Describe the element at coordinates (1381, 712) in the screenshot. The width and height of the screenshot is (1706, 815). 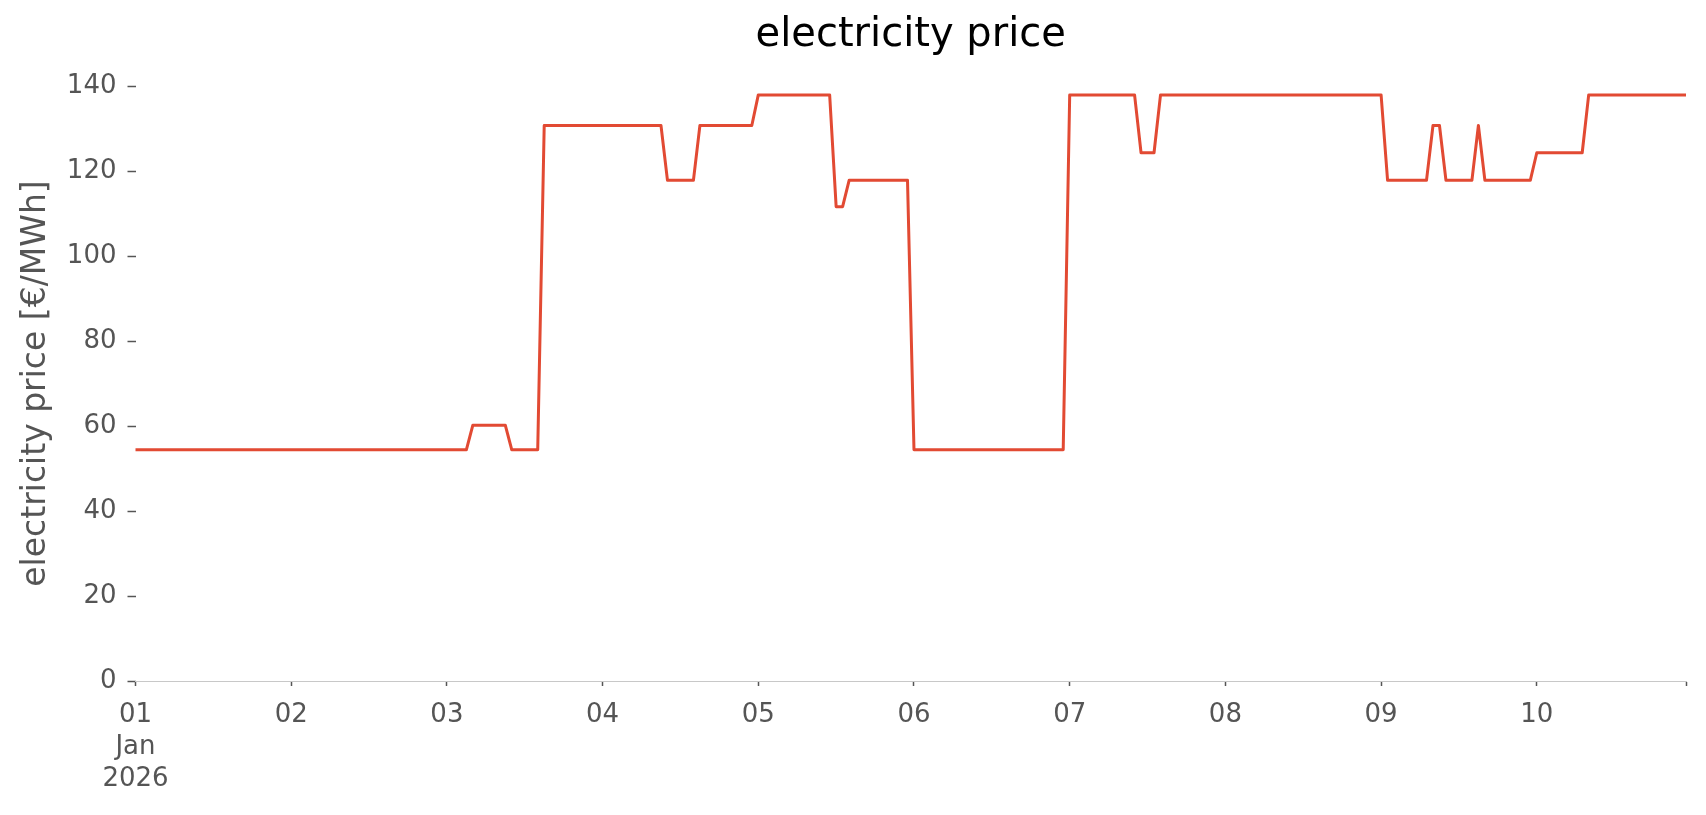
I see `x-tick-label: 09` at that location.